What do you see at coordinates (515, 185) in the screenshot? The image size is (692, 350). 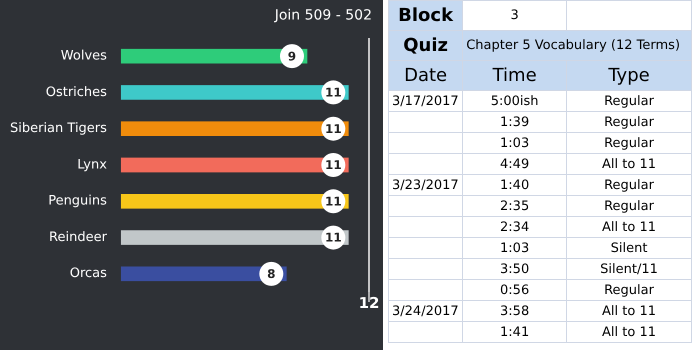 I see `text: 1:40` at bounding box center [515, 185].